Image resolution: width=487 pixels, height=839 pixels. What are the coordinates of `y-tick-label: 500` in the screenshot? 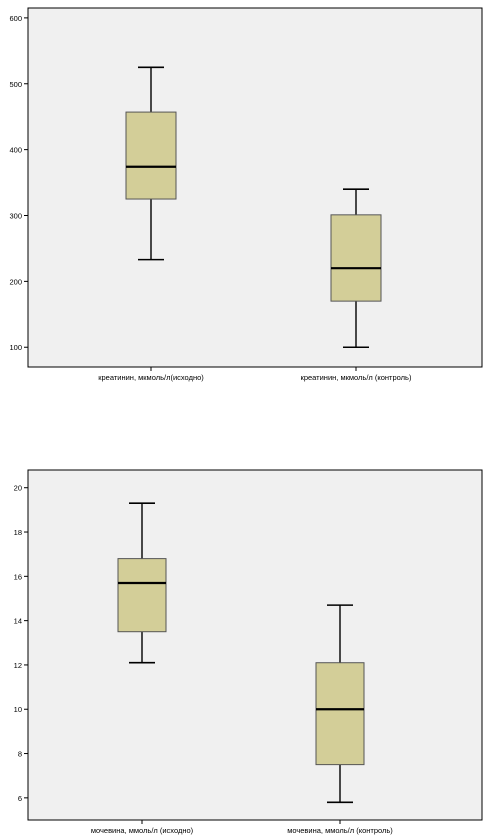 It's located at (15, 84).